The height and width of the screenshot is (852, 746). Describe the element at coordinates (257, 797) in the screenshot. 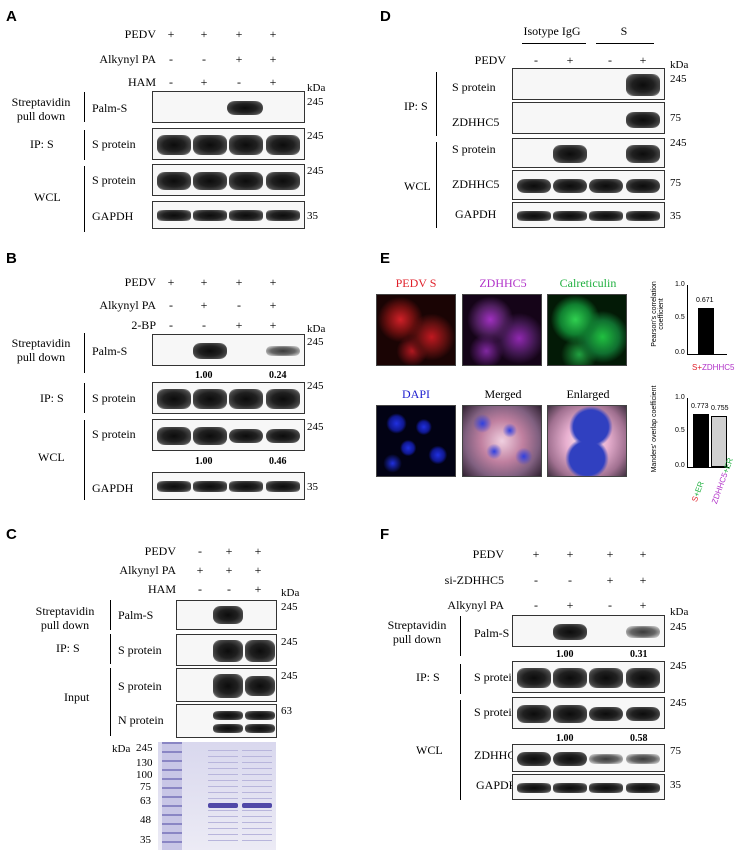

I see `sample-lane` at that location.